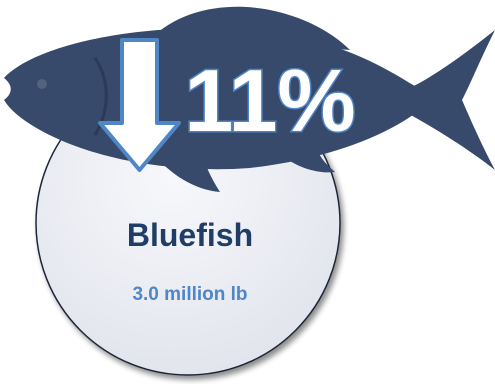  I want to click on species-name: Bluefish, so click(190, 235).